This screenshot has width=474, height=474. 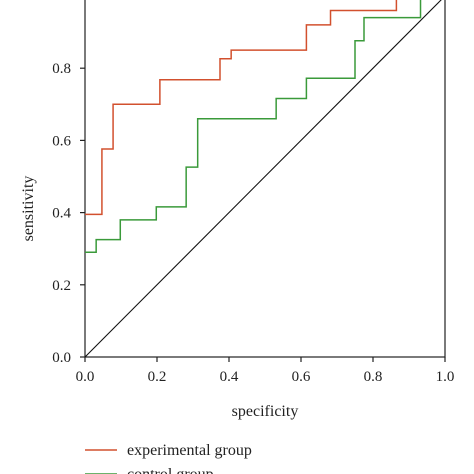 What do you see at coordinates (61, 358) in the screenshot?
I see `y-tick-label: 0.0` at bounding box center [61, 358].